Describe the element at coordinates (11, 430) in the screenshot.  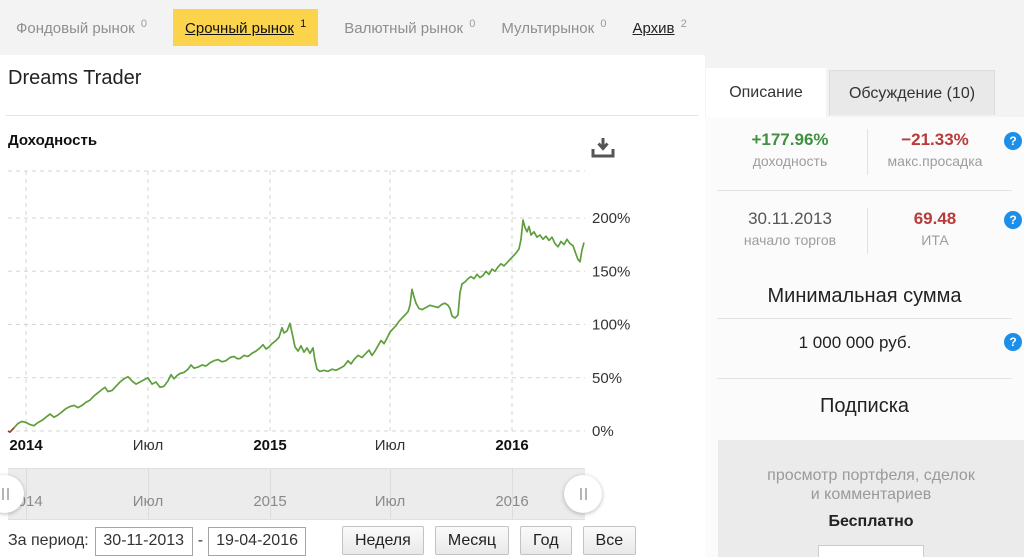
I see `returns-line` at that location.